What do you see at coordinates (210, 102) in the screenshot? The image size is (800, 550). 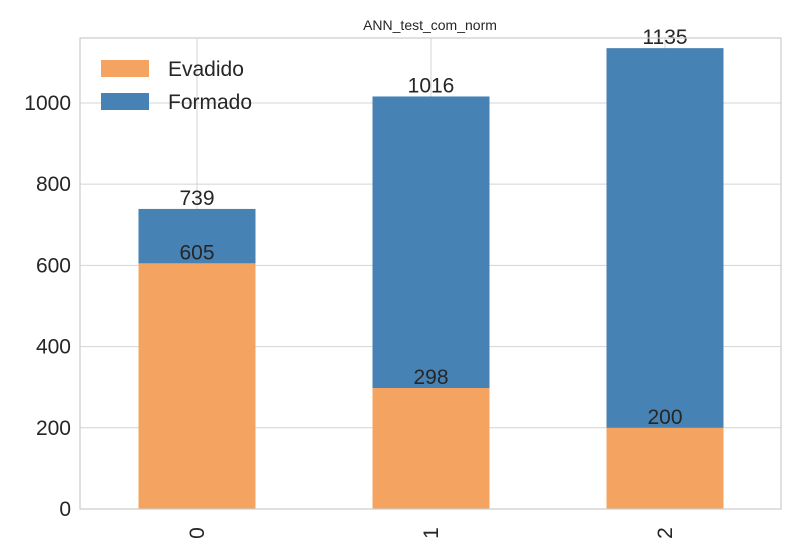 I see `legend-label-formado: Formado` at bounding box center [210, 102].